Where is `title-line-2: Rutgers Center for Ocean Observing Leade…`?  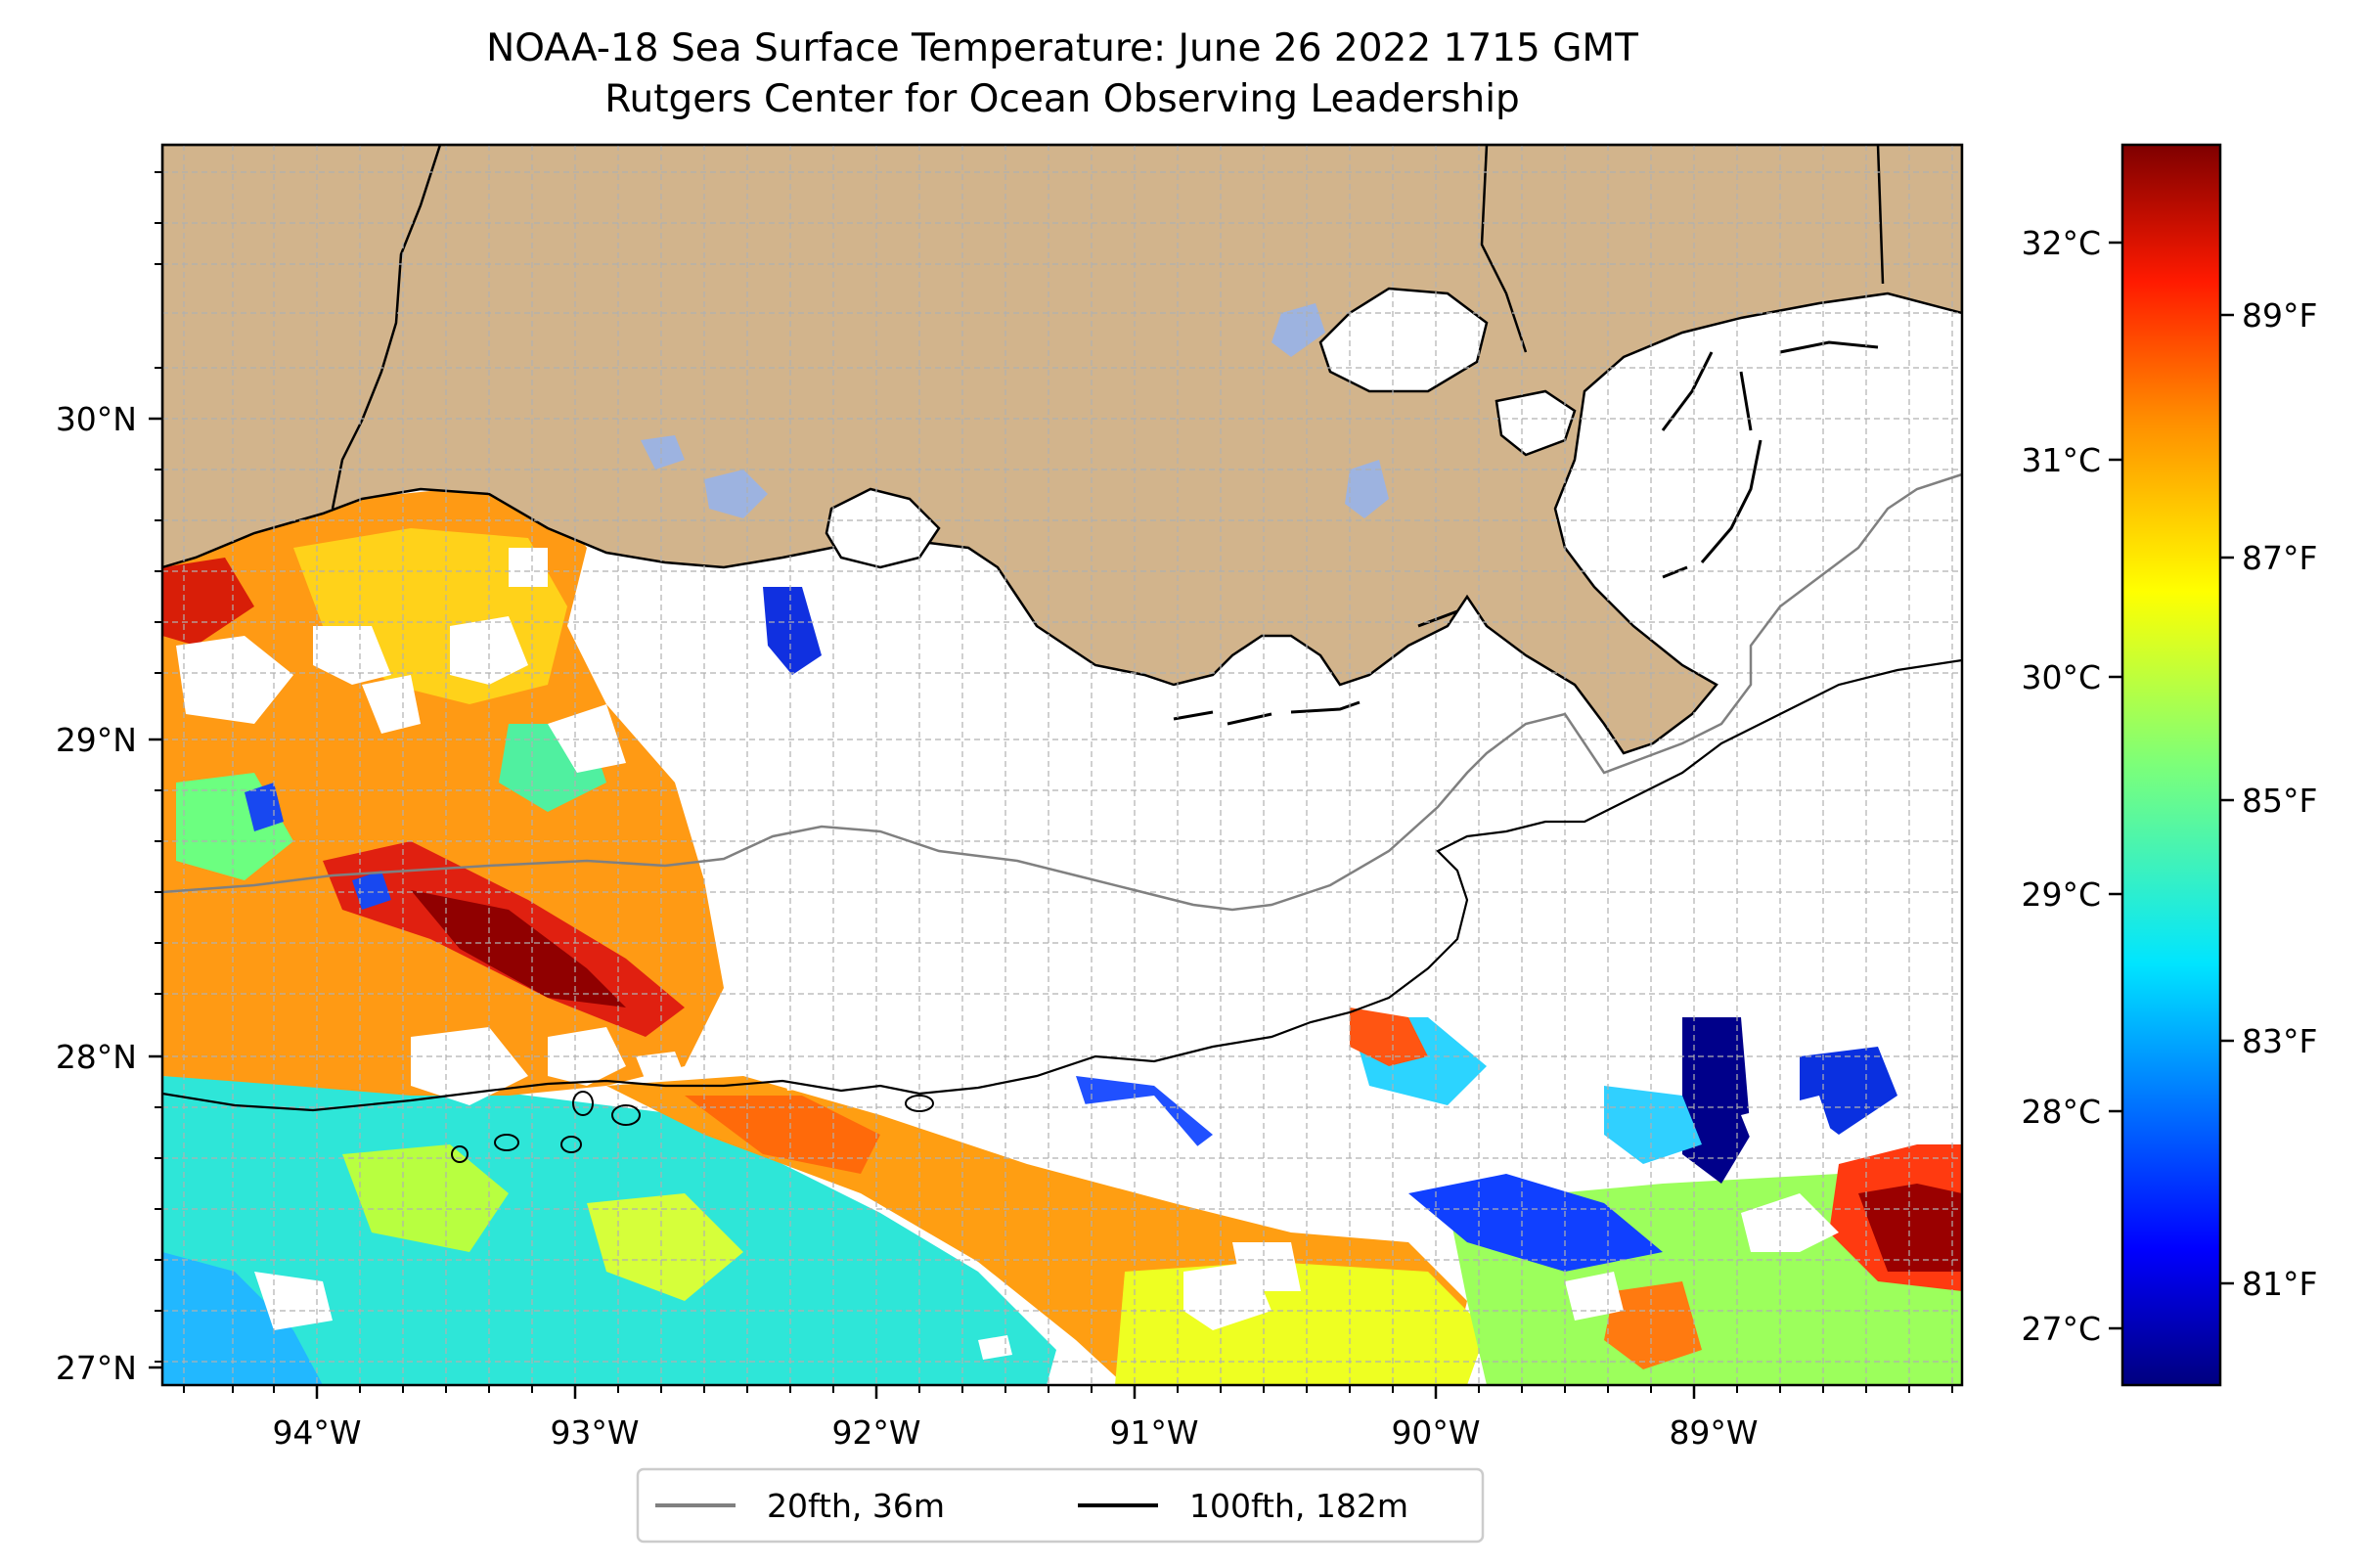
title-line-2: Rutgers Center for Ocean Observing Leade… is located at coordinates (1062, 99).